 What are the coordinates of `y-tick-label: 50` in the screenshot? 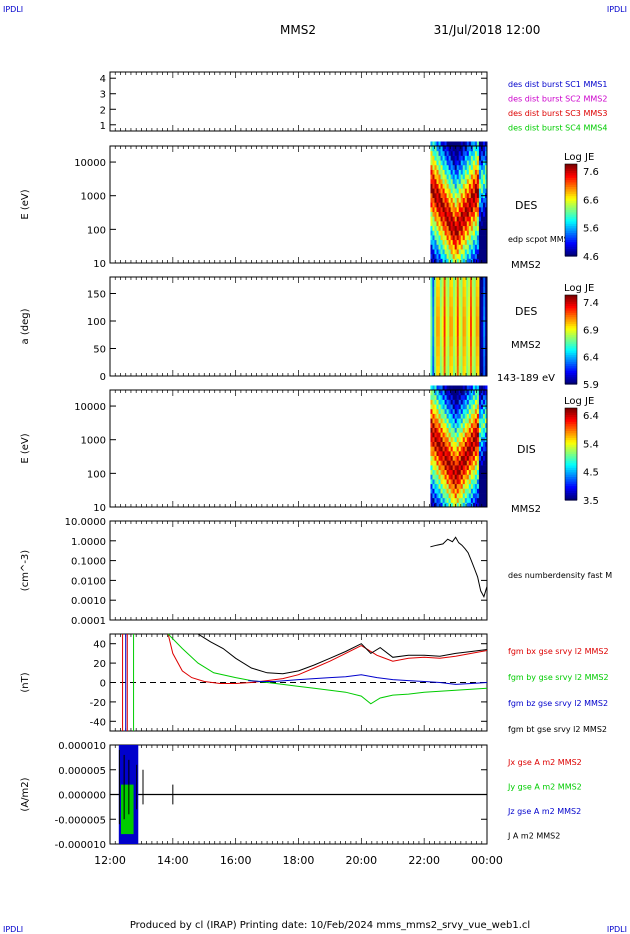 It's located at (99, 350).